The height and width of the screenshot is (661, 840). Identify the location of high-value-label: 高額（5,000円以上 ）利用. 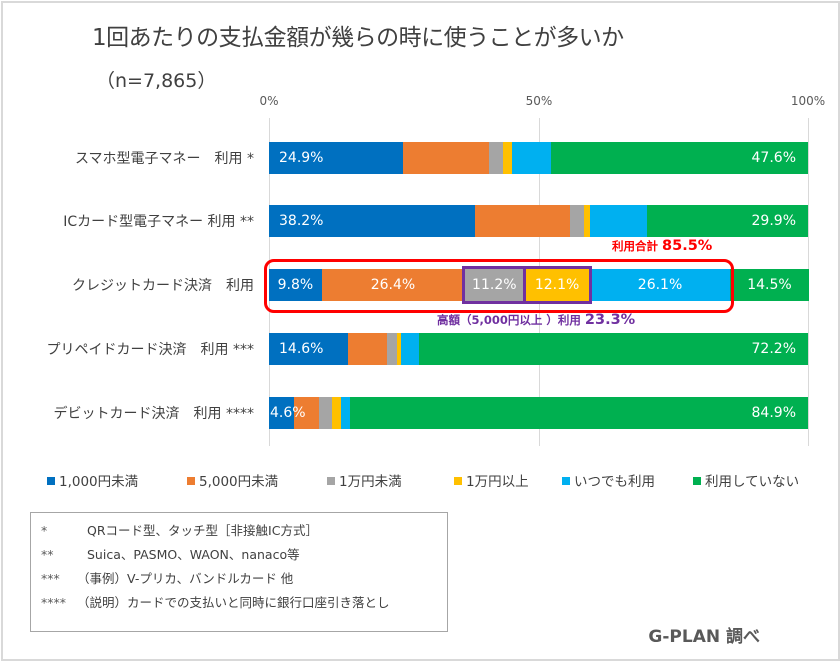
(509, 320).